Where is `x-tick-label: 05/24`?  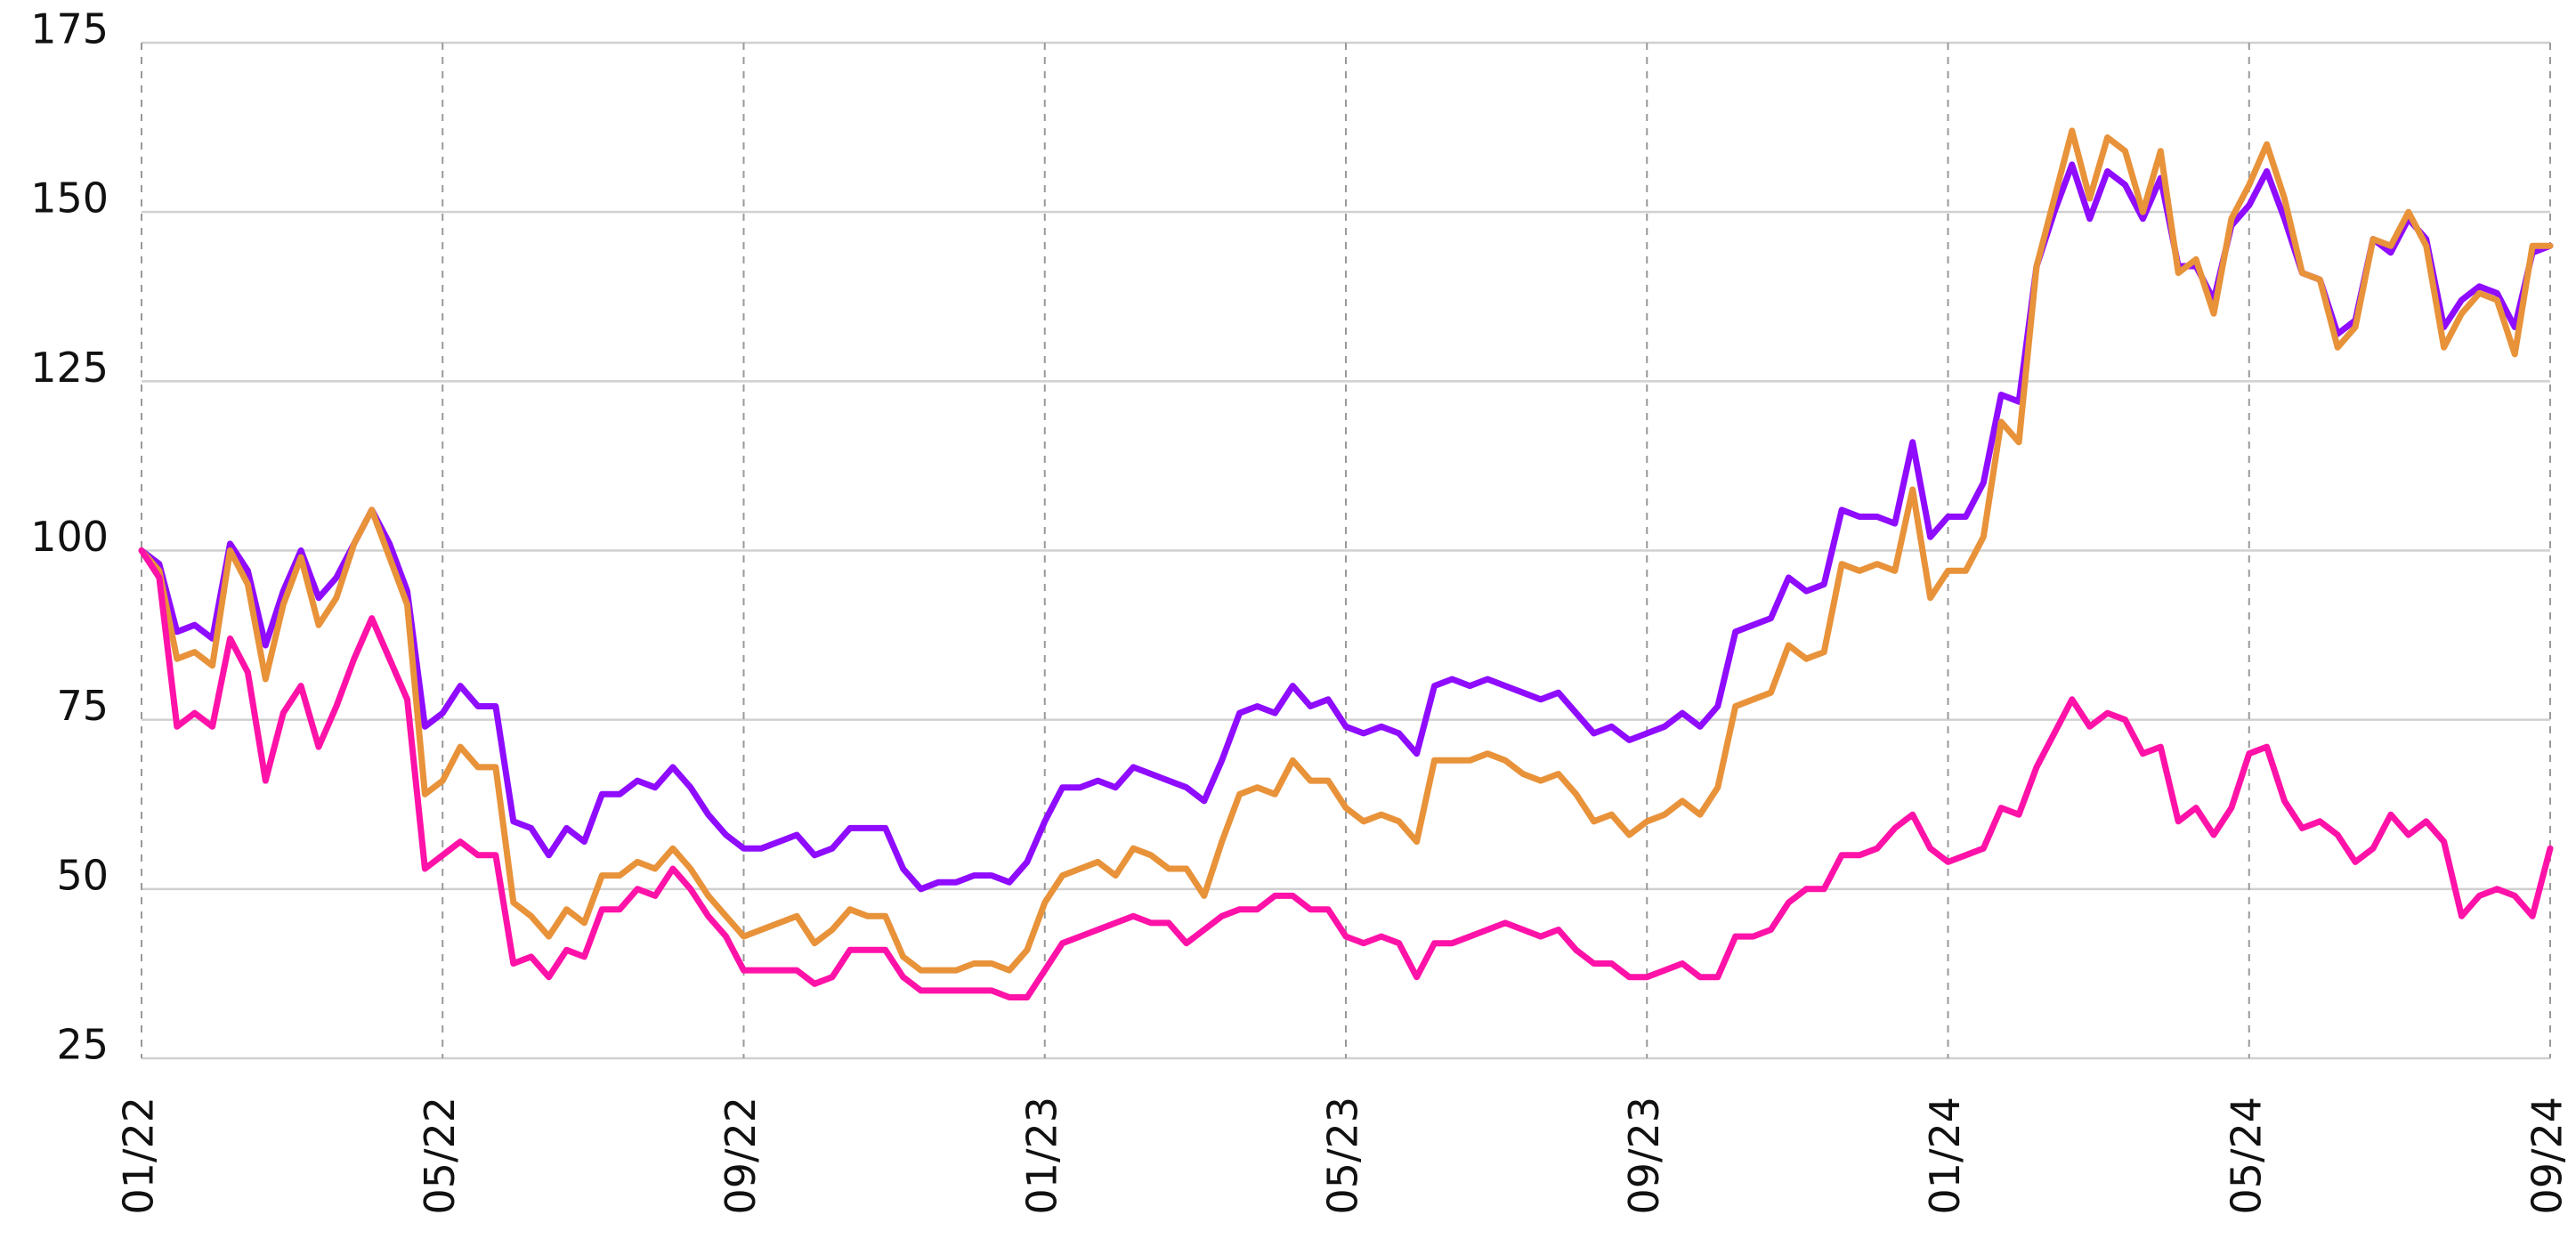
x-tick-label: 05/24 is located at coordinates (2246, 1156).